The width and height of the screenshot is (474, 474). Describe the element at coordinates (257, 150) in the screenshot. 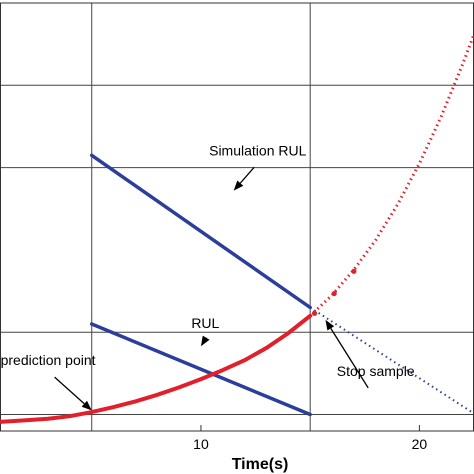

I see `annotation-label-0: Simulation RUL` at that location.